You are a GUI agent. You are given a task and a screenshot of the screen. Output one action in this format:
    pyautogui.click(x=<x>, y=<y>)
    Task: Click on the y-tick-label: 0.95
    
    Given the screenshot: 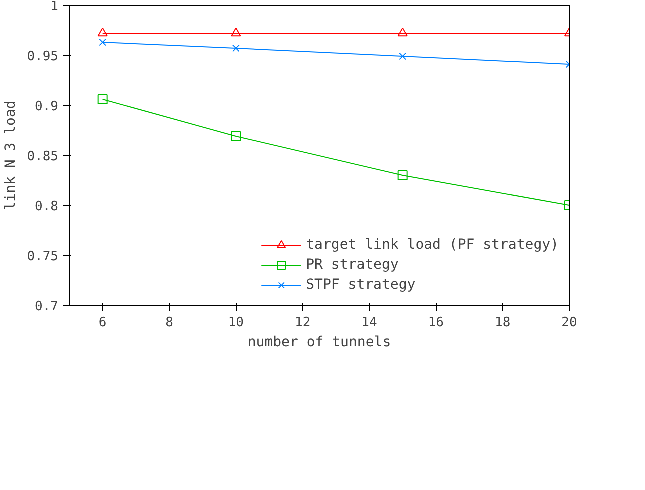 What is the action you would take?
    pyautogui.click(x=43, y=57)
    